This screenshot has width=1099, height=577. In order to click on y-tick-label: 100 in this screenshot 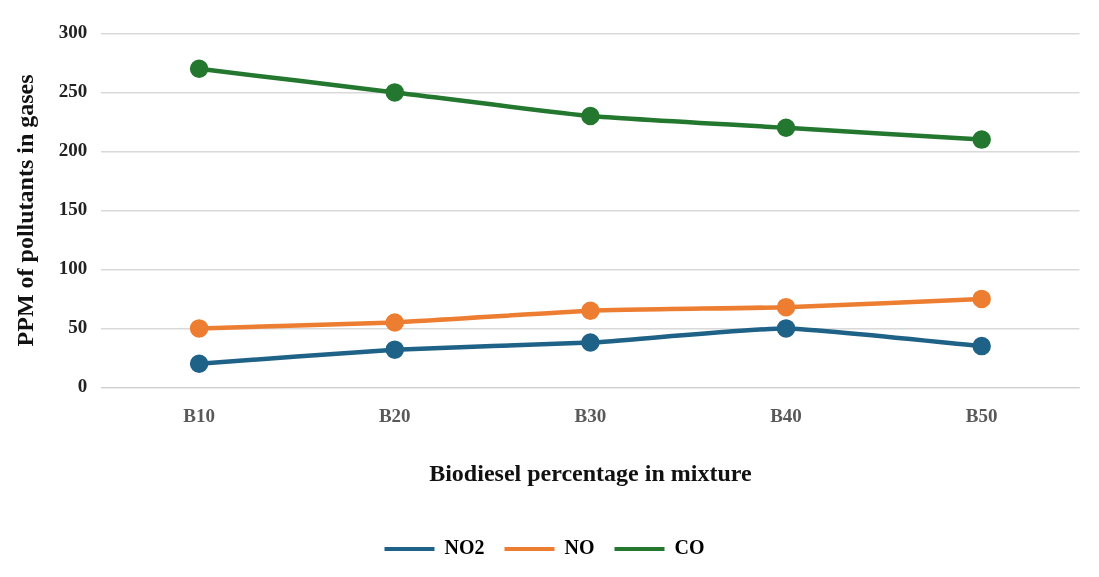, I will do `click(73, 268)`.